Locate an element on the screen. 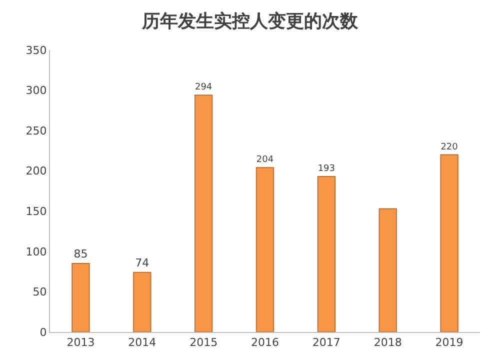 The image size is (500, 362). x-tick-label: 2019 is located at coordinates (449, 343).